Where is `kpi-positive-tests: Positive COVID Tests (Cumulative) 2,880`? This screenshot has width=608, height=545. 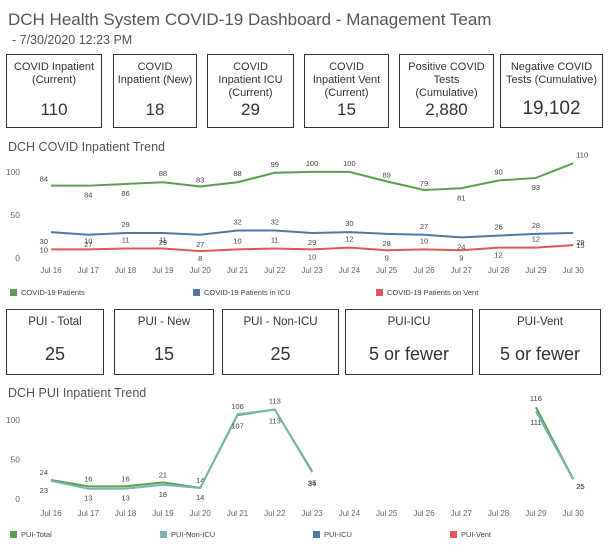 kpi-positive-tests: Positive COVID Tests (Cumulative) 2,880 is located at coordinates (446, 91).